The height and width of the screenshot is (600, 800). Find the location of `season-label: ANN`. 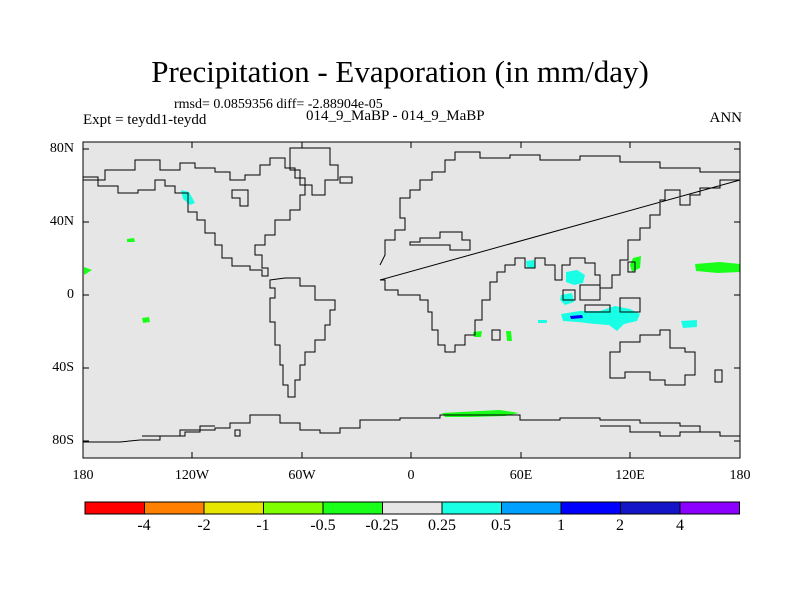

season-label: ANN is located at coordinates (726, 118).